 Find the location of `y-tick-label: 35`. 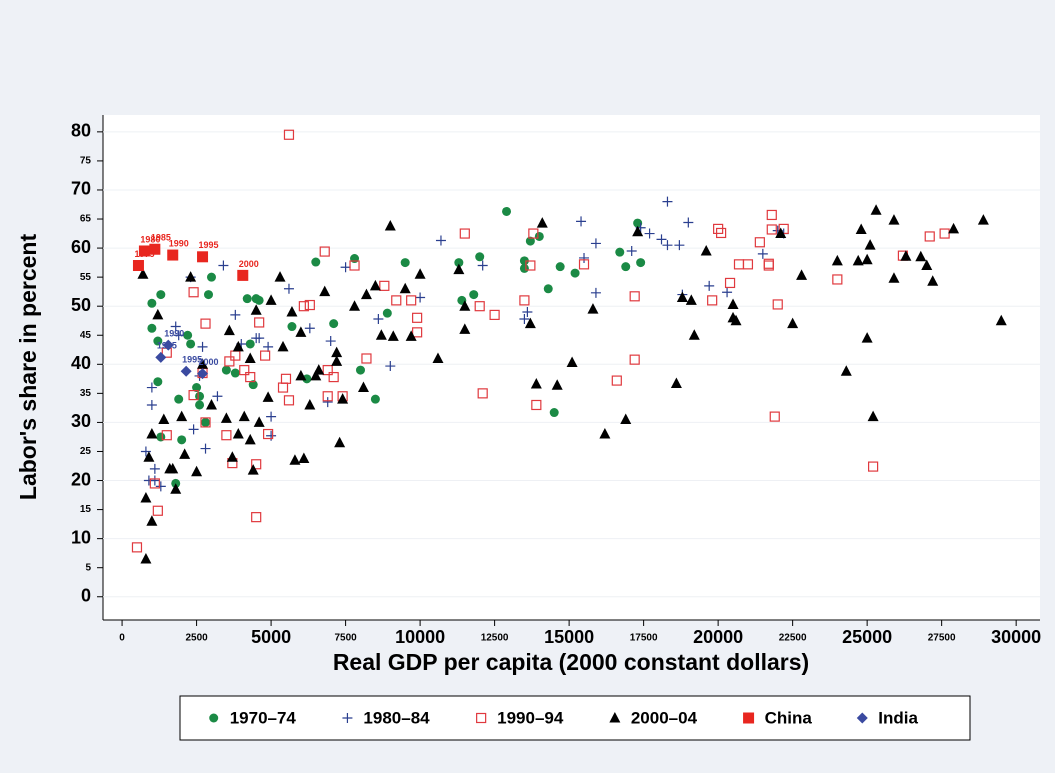

y-tick-label: 35 is located at coordinates (86, 393).